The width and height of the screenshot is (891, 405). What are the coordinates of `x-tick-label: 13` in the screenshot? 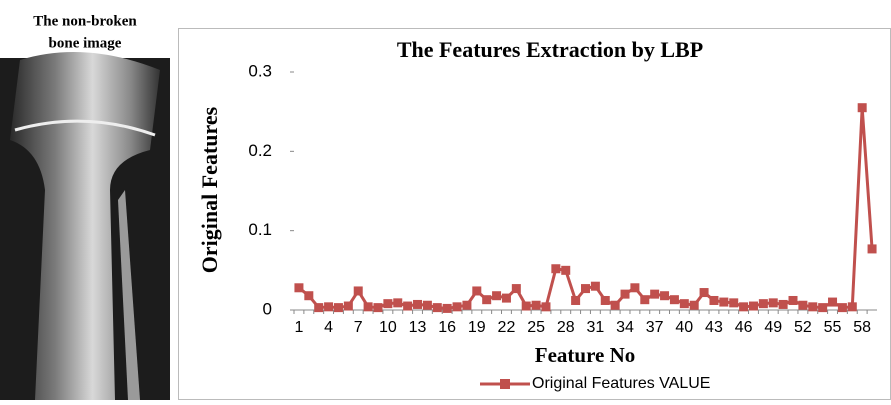 It's located at (418, 327).